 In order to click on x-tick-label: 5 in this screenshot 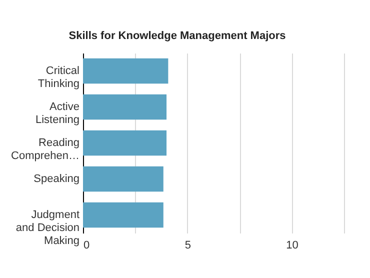, I will do `click(187, 246)`.